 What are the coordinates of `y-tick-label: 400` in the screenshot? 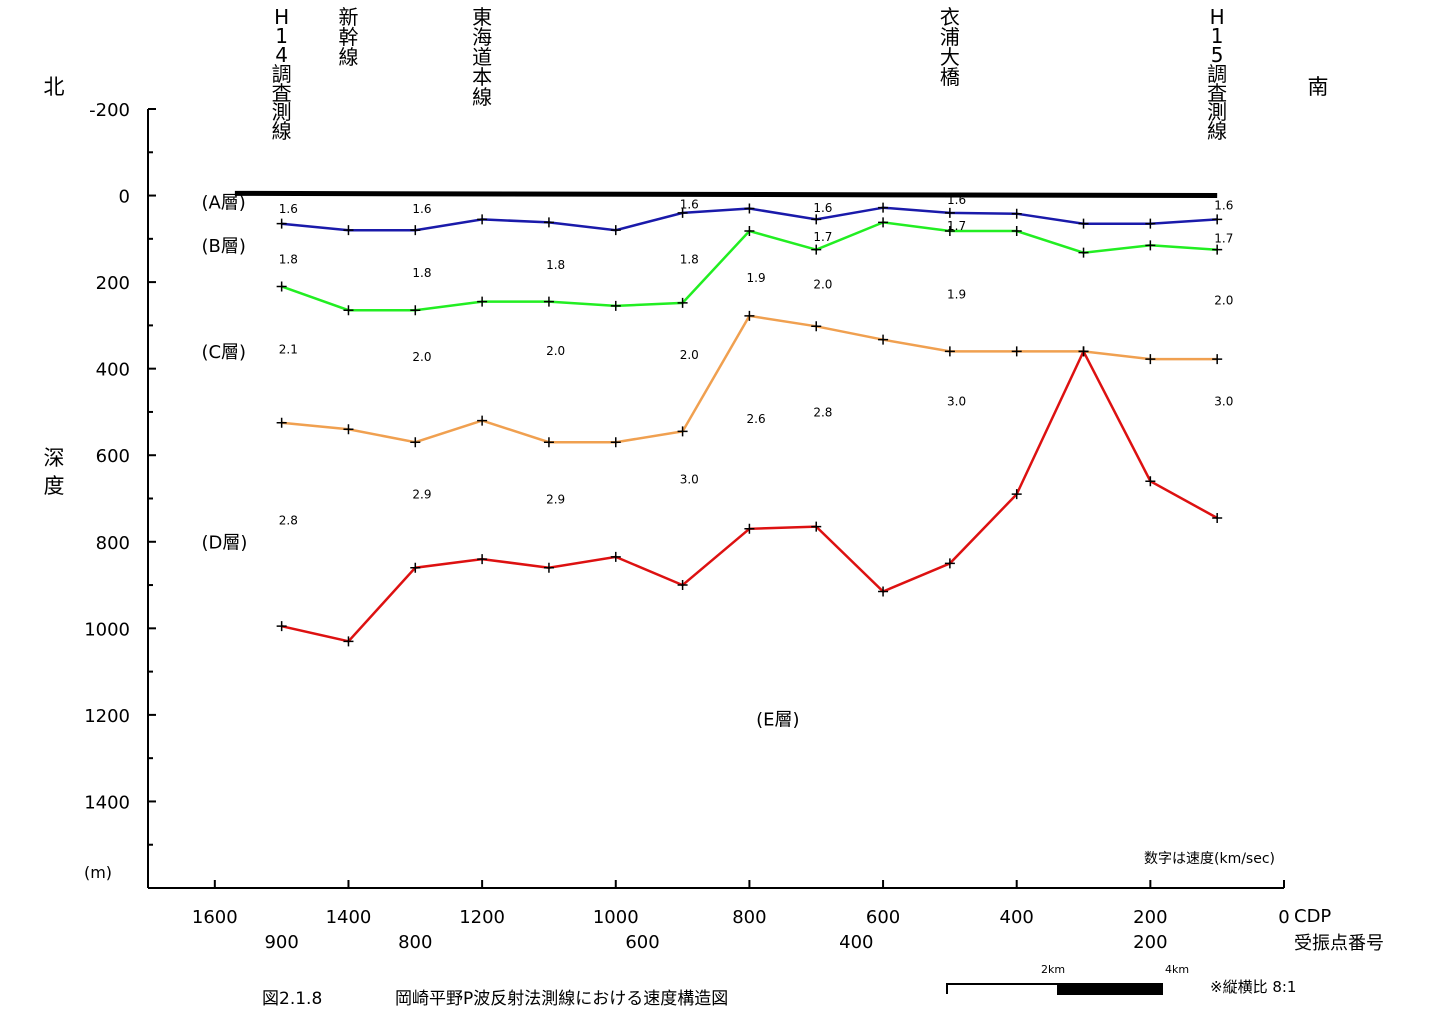 It's located at (113, 370).